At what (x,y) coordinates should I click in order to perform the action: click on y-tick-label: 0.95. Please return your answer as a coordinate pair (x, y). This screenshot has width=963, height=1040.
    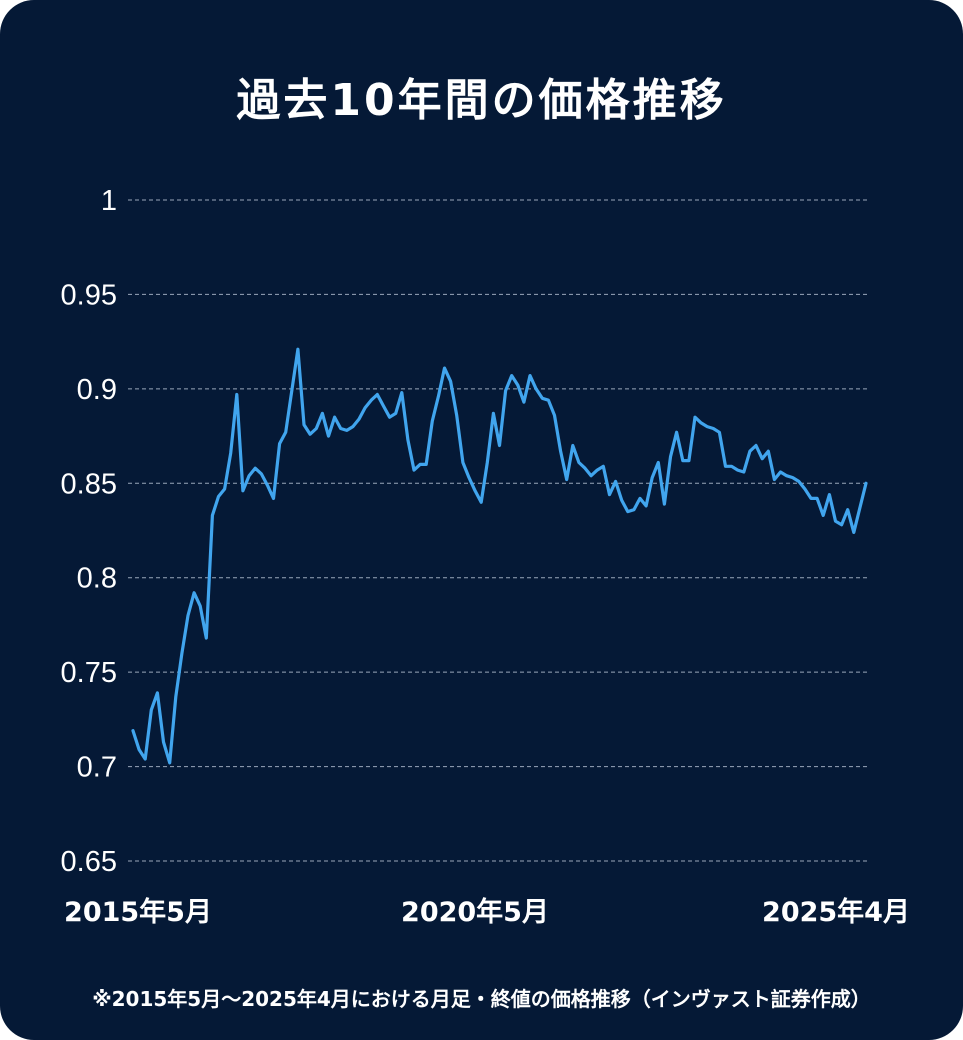
    Looking at the image, I should click on (89, 295).